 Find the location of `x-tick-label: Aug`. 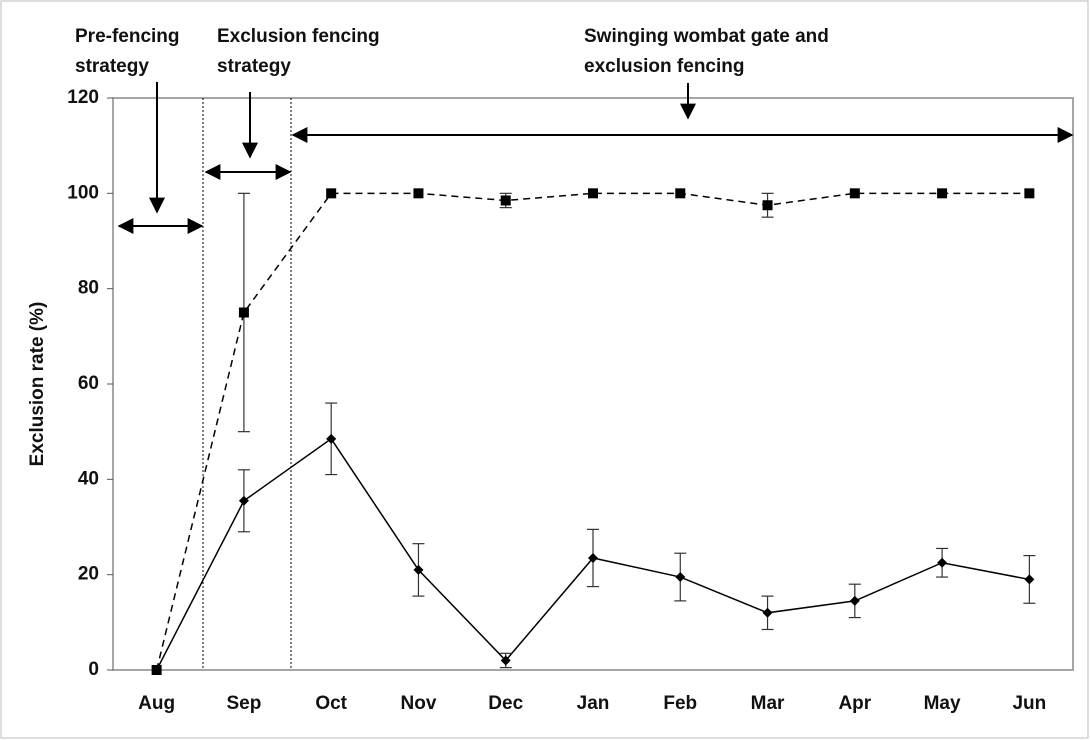

x-tick-label: Aug is located at coordinates (156, 703).